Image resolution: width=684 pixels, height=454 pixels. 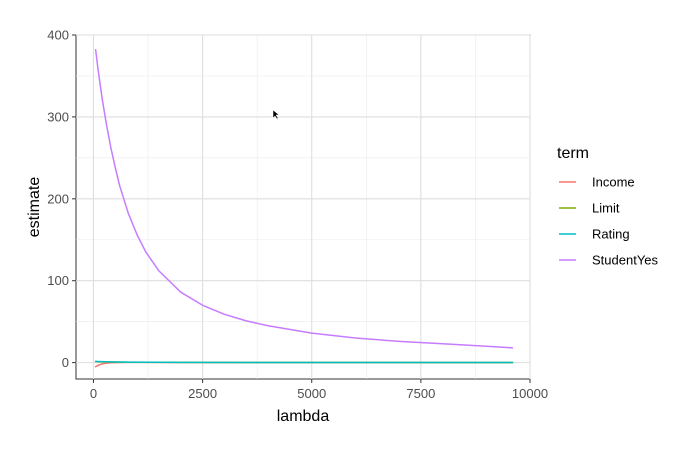 I want to click on legend-items: Income Limit Rating StudentYes, so click(x=609, y=221).